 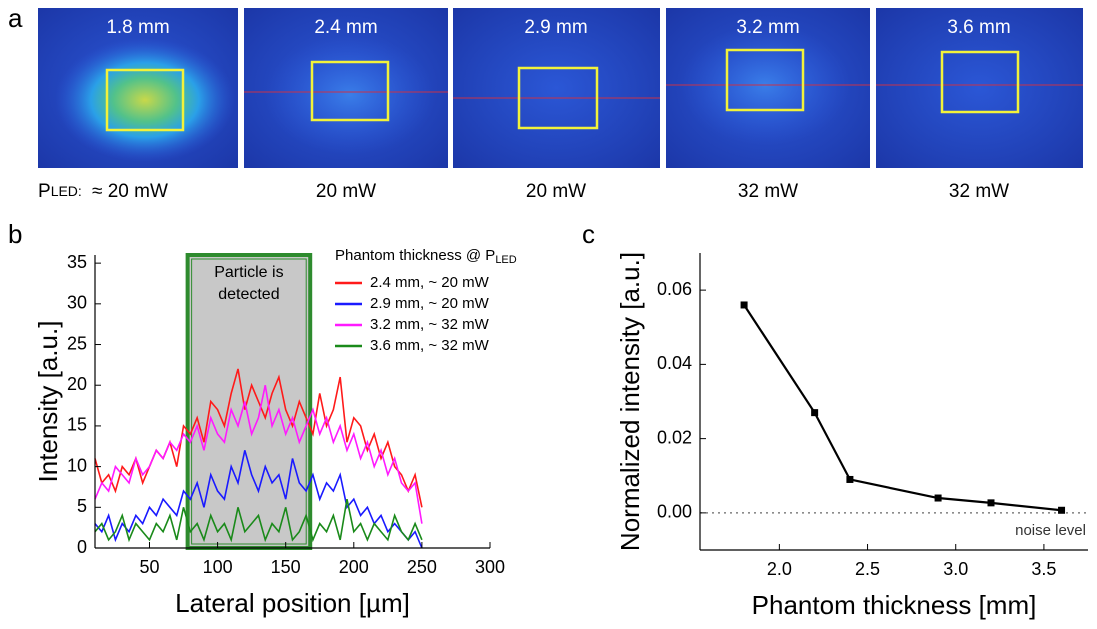 What do you see at coordinates (867, 569) in the screenshot?
I see `x-tick-label: 2.5` at bounding box center [867, 569].